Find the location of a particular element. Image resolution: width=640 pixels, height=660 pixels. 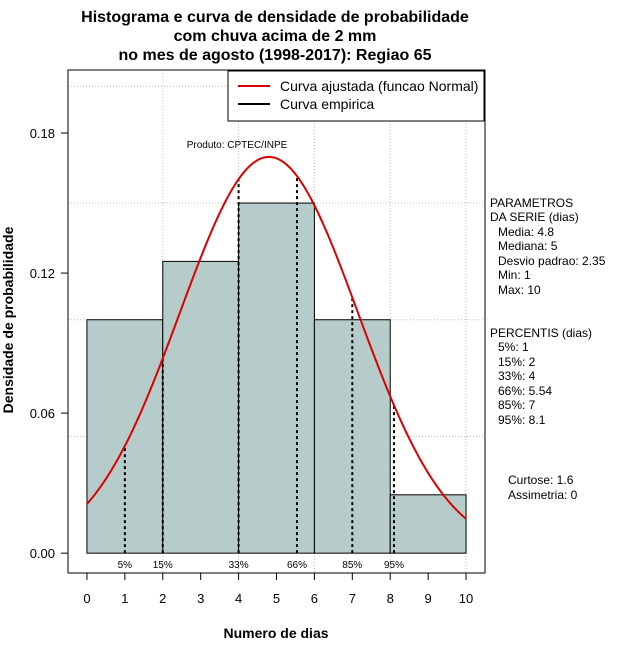

percentile-marker-label: 66% is located at coordinates (297, 565).